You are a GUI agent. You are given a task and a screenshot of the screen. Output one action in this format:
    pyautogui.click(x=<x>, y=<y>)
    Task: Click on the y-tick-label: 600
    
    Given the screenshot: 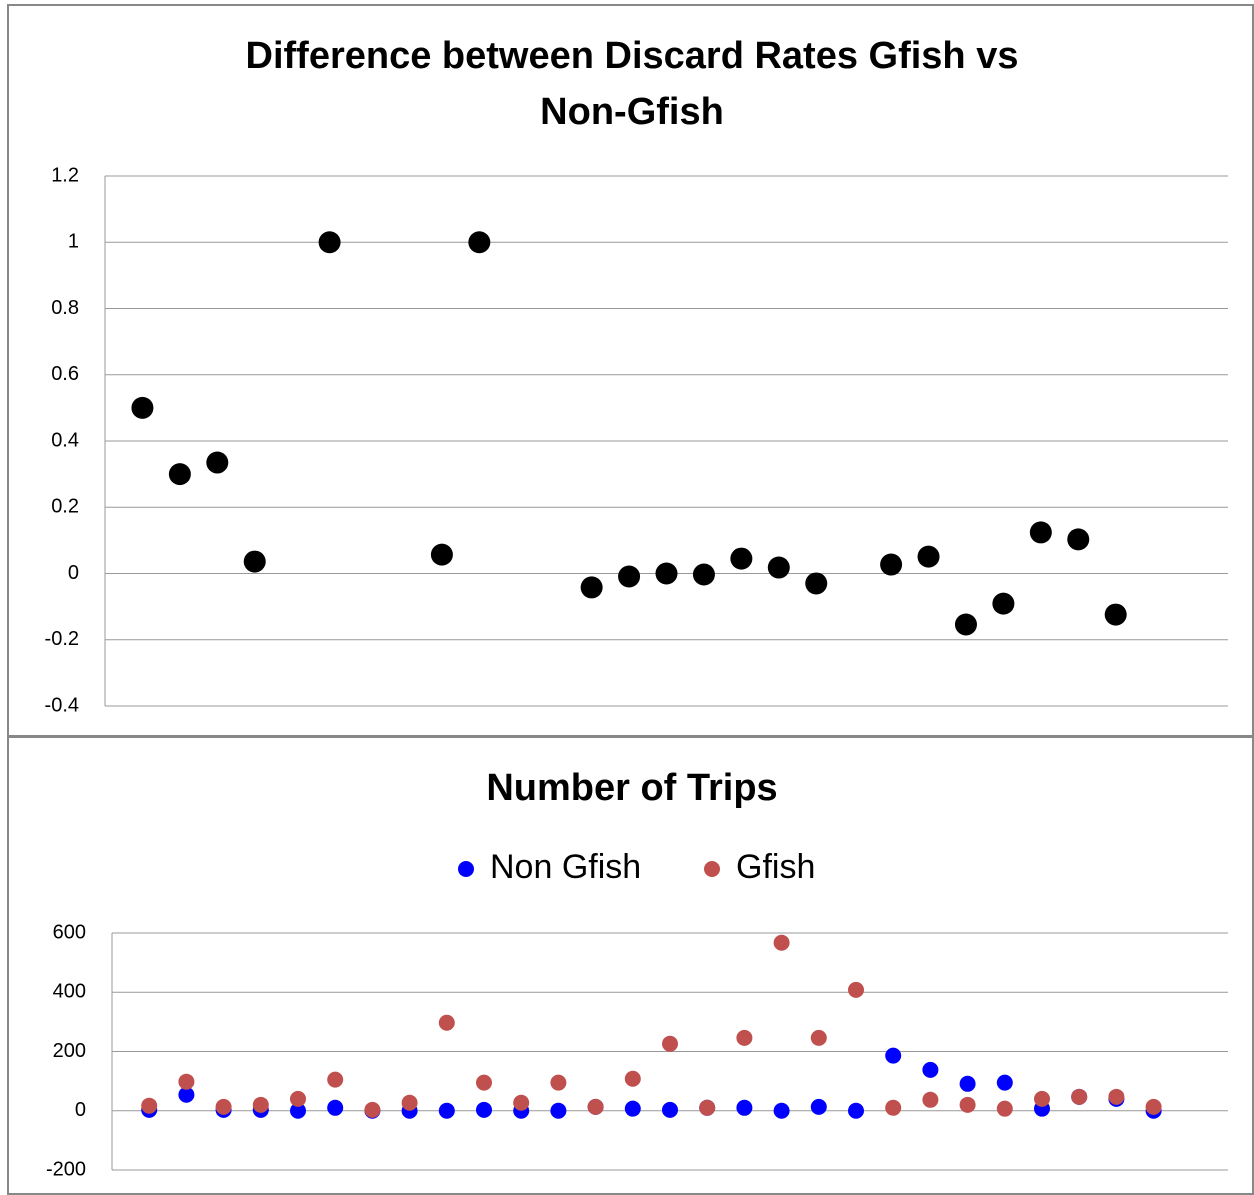 What is the action you would take?
    pyautogui.click(x=69, y=932)
    